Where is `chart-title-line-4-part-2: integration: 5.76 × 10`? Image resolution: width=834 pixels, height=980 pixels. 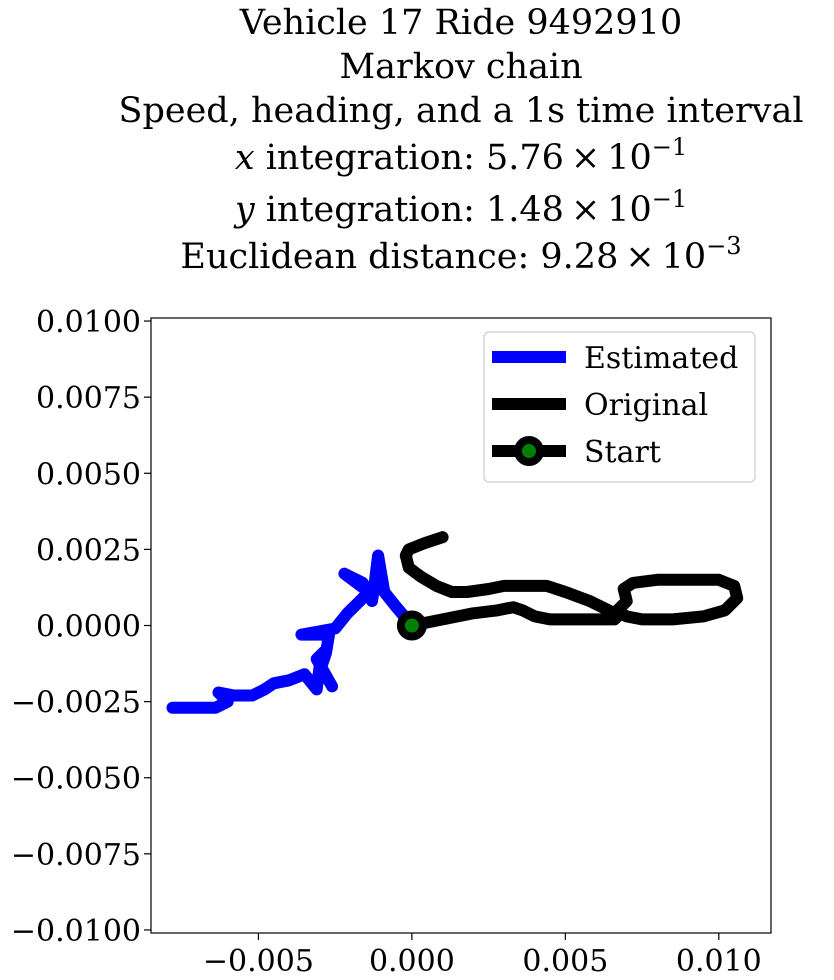 chart-title-line-4-part-2: integration: 5.76 × 10 is located at coordinates (453, 158).